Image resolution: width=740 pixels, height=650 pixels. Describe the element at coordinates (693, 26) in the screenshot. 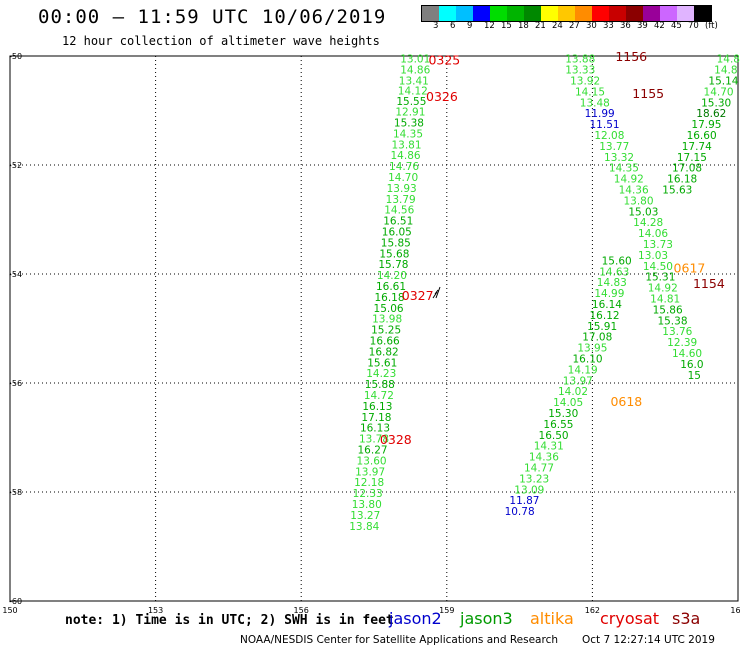

I see `legend-label: 70` at that location.